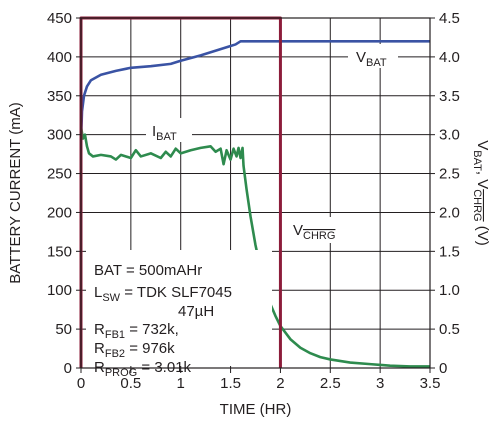  Describe the element at coordinates (482, 145) in the screenshot. I see `y-right-title-prefix: V` at that location.